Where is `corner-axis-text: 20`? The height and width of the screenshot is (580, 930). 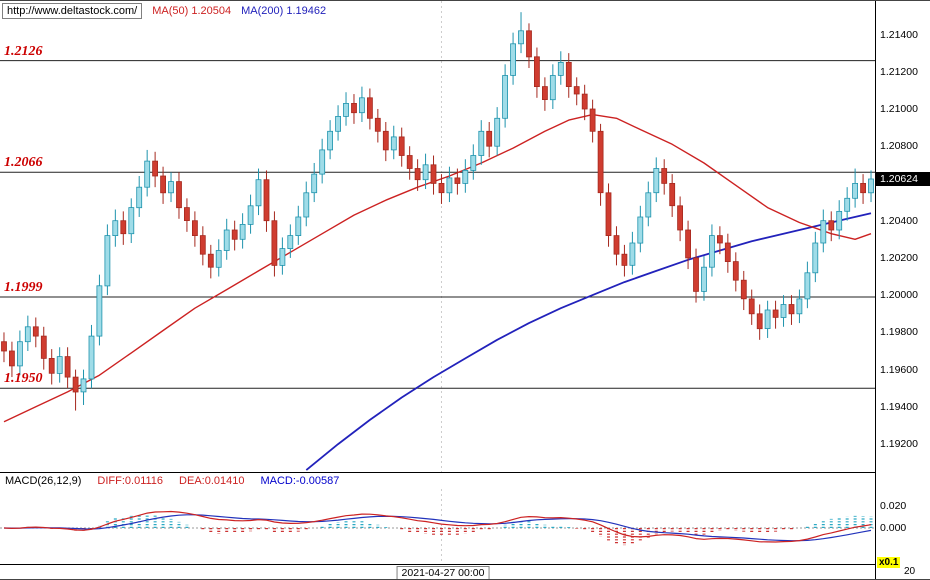 corner-axis-text: 20 is located at coordinates (910, 571).